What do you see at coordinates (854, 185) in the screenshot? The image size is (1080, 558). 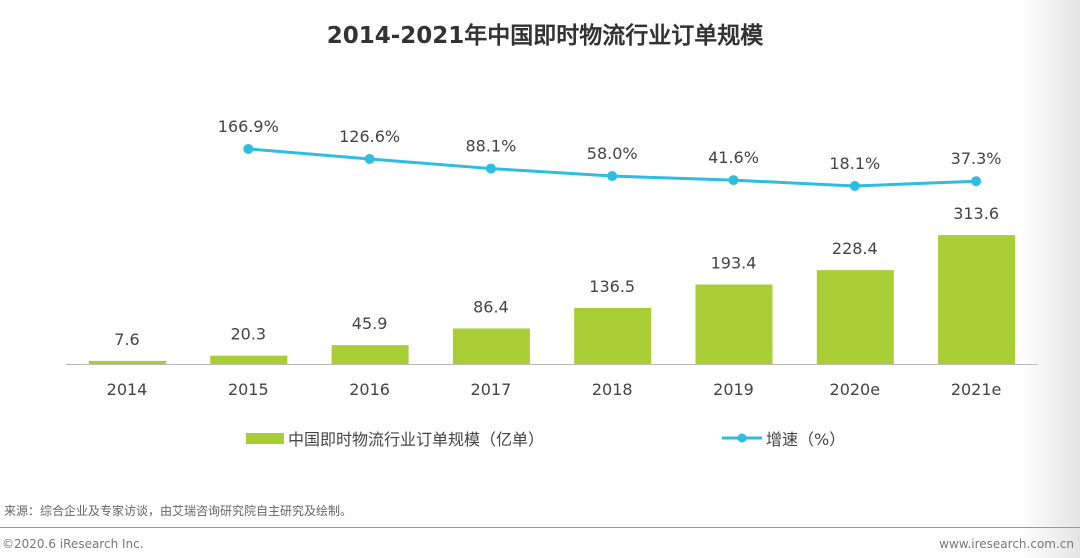 I see `growth-point-2020e` at bounding box center [854, 185].